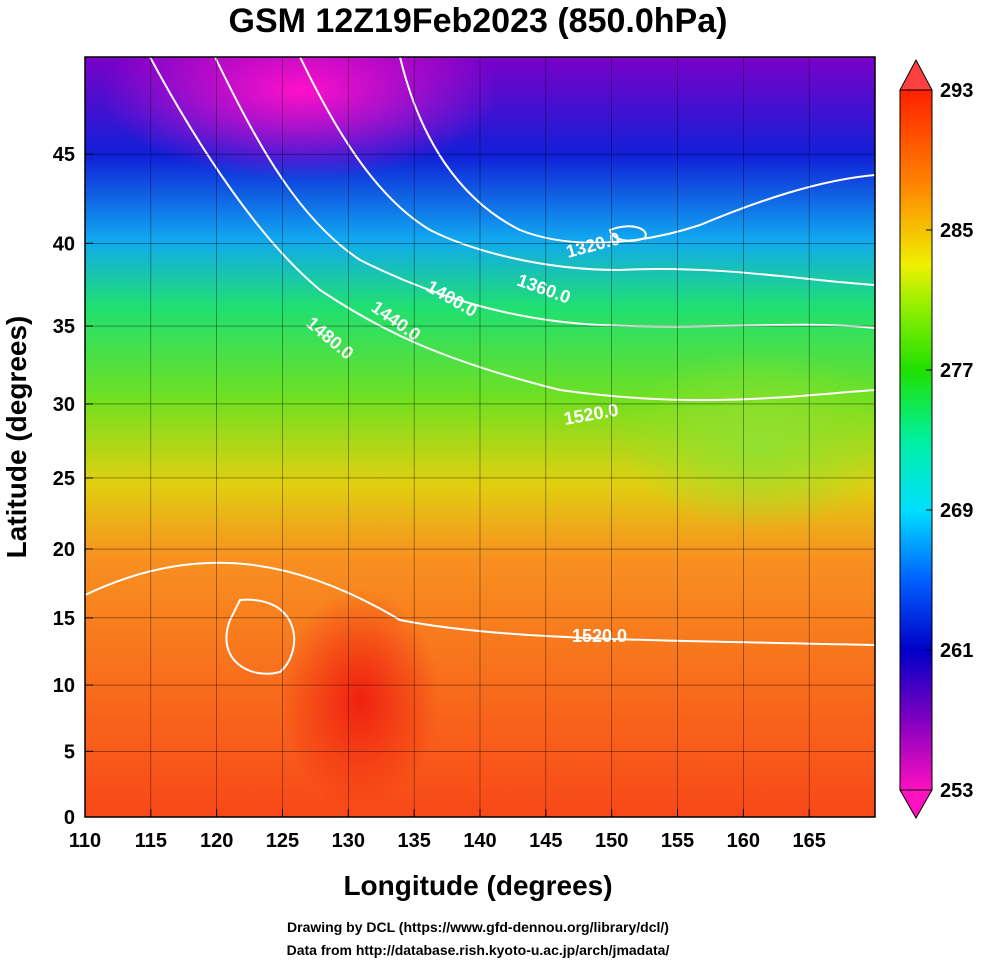 This screenshot has height=962, width=982. Describe the element at coordinates (16, 437) in the screenshot. I see `y-axis-label: Latitude (degrees)` at that location.